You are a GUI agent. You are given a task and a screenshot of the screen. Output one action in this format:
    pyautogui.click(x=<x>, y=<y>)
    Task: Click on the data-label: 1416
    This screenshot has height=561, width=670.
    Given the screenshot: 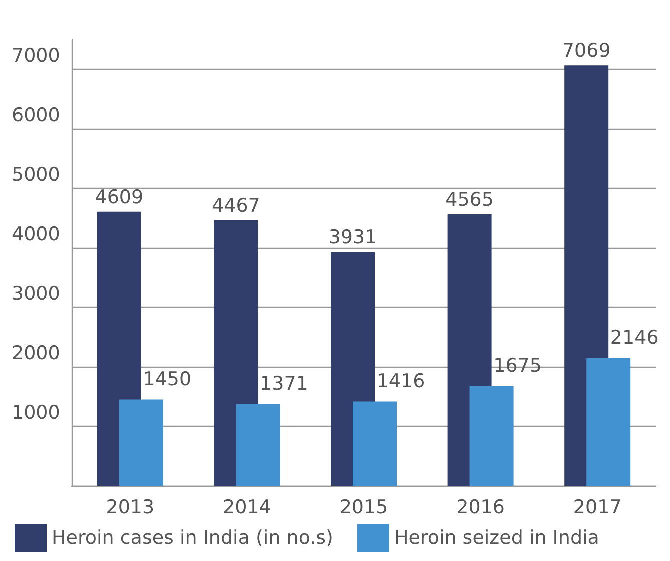 What is the action you would take?
    pyautogui.click(x=401, y=381)
    